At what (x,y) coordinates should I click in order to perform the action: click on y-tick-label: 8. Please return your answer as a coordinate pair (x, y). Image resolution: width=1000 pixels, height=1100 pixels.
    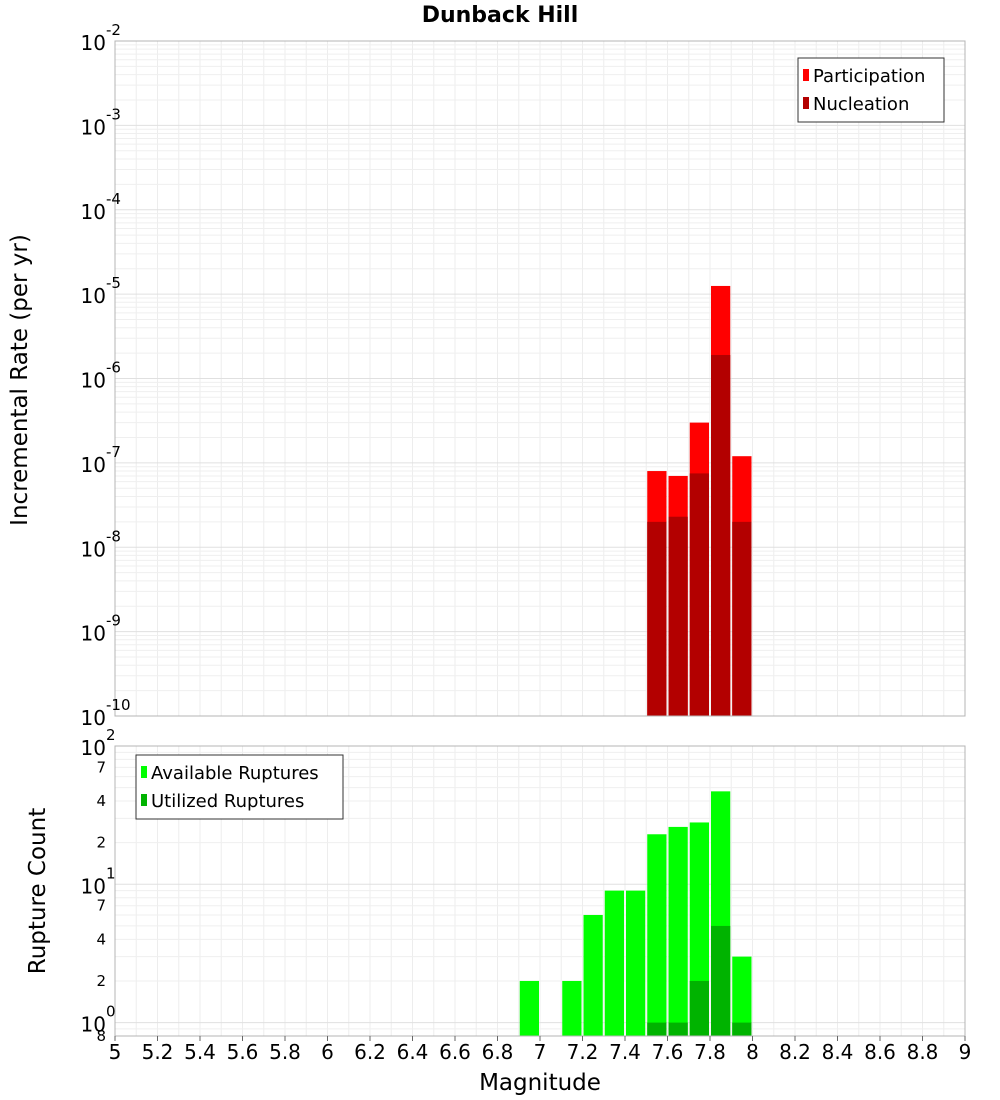
    Looking at the image, I should click on (101, 1036).